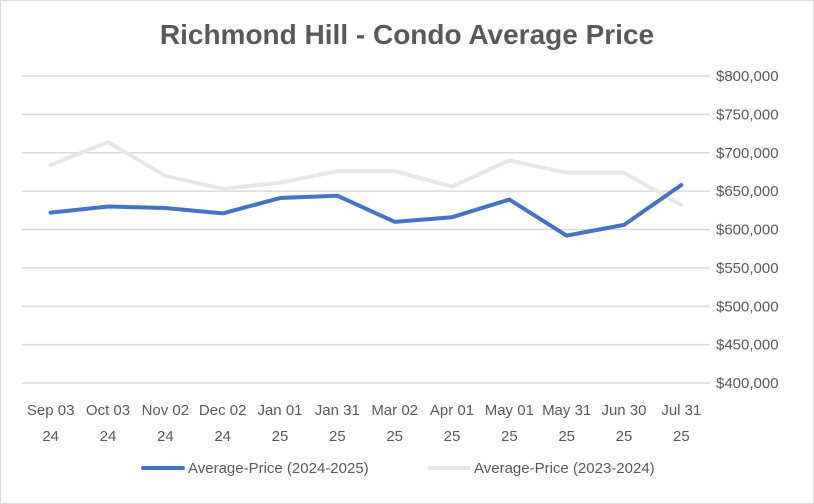  Describe the element at coordinates (452, 423) in the screenshot. I see `x-tick-label: Apr 01 25` at that location.